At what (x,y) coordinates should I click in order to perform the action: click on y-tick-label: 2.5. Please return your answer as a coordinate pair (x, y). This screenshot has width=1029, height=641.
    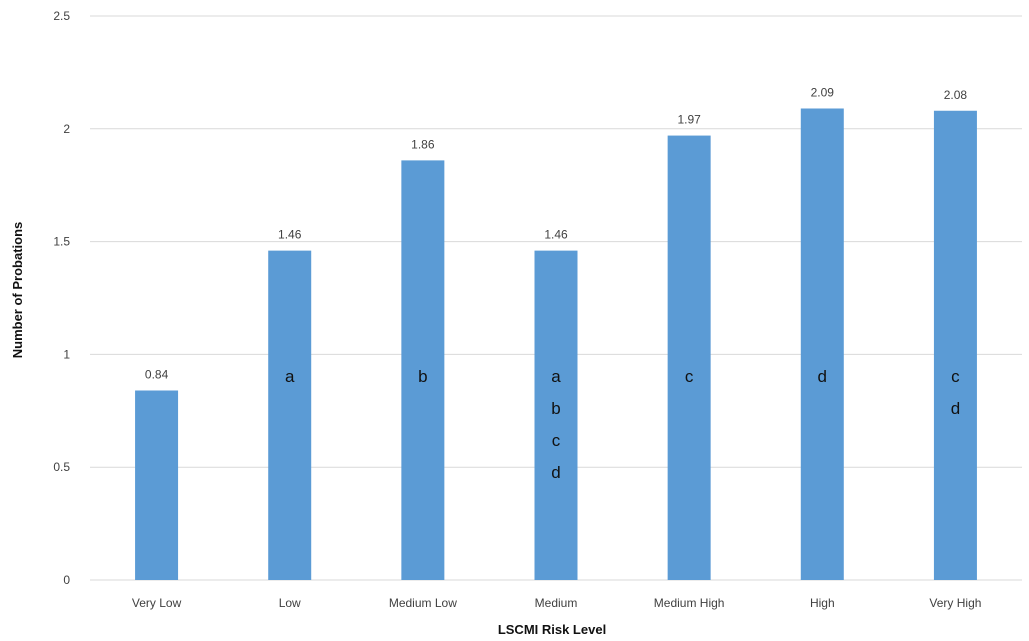
    Looking at the image, I should click on (61, 16).